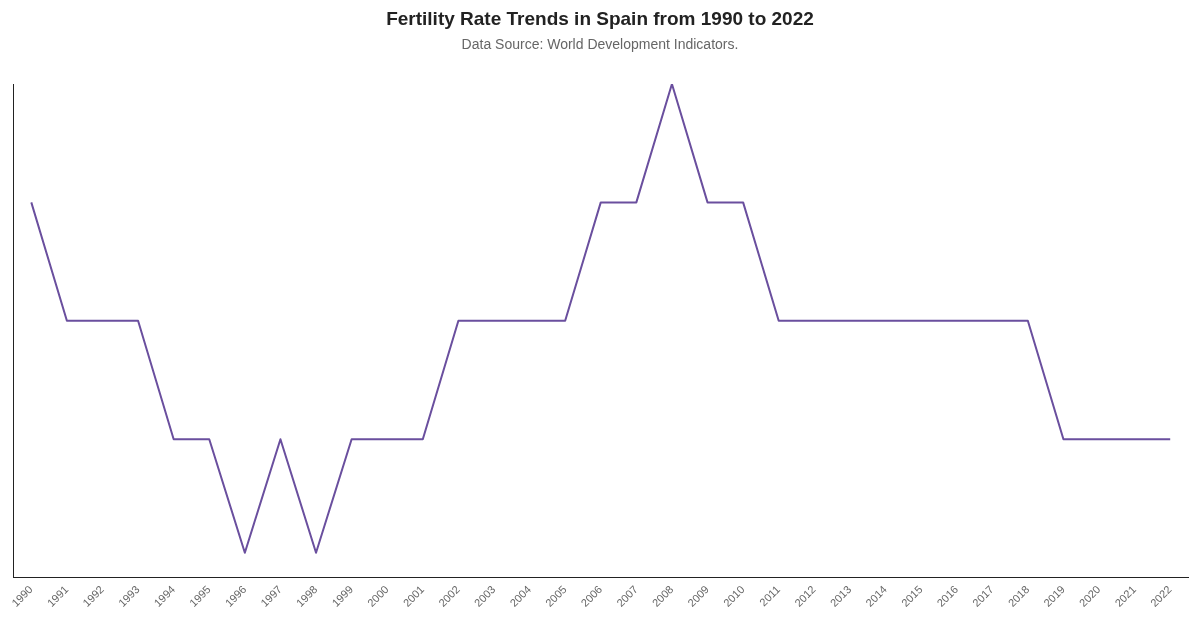  Describe the element at coordinates (600, 44) in the screenshot. I see `chart-subtitle: Data Source: World Development Indicators.` at that location.